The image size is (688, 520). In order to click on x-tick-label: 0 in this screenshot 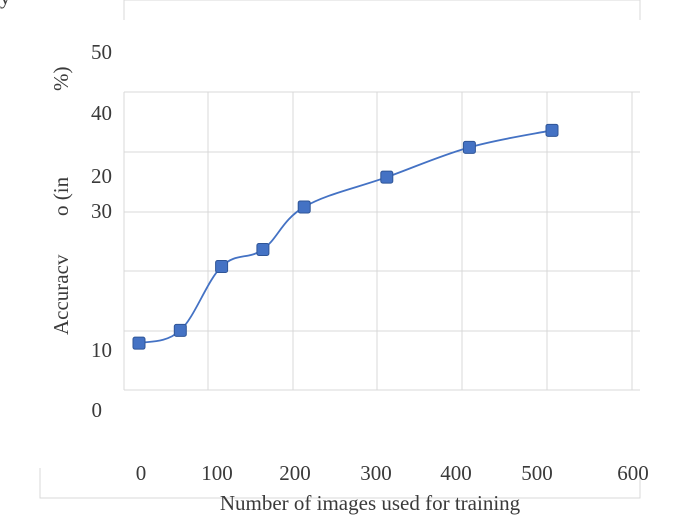, I will do `click(141, 473)`.